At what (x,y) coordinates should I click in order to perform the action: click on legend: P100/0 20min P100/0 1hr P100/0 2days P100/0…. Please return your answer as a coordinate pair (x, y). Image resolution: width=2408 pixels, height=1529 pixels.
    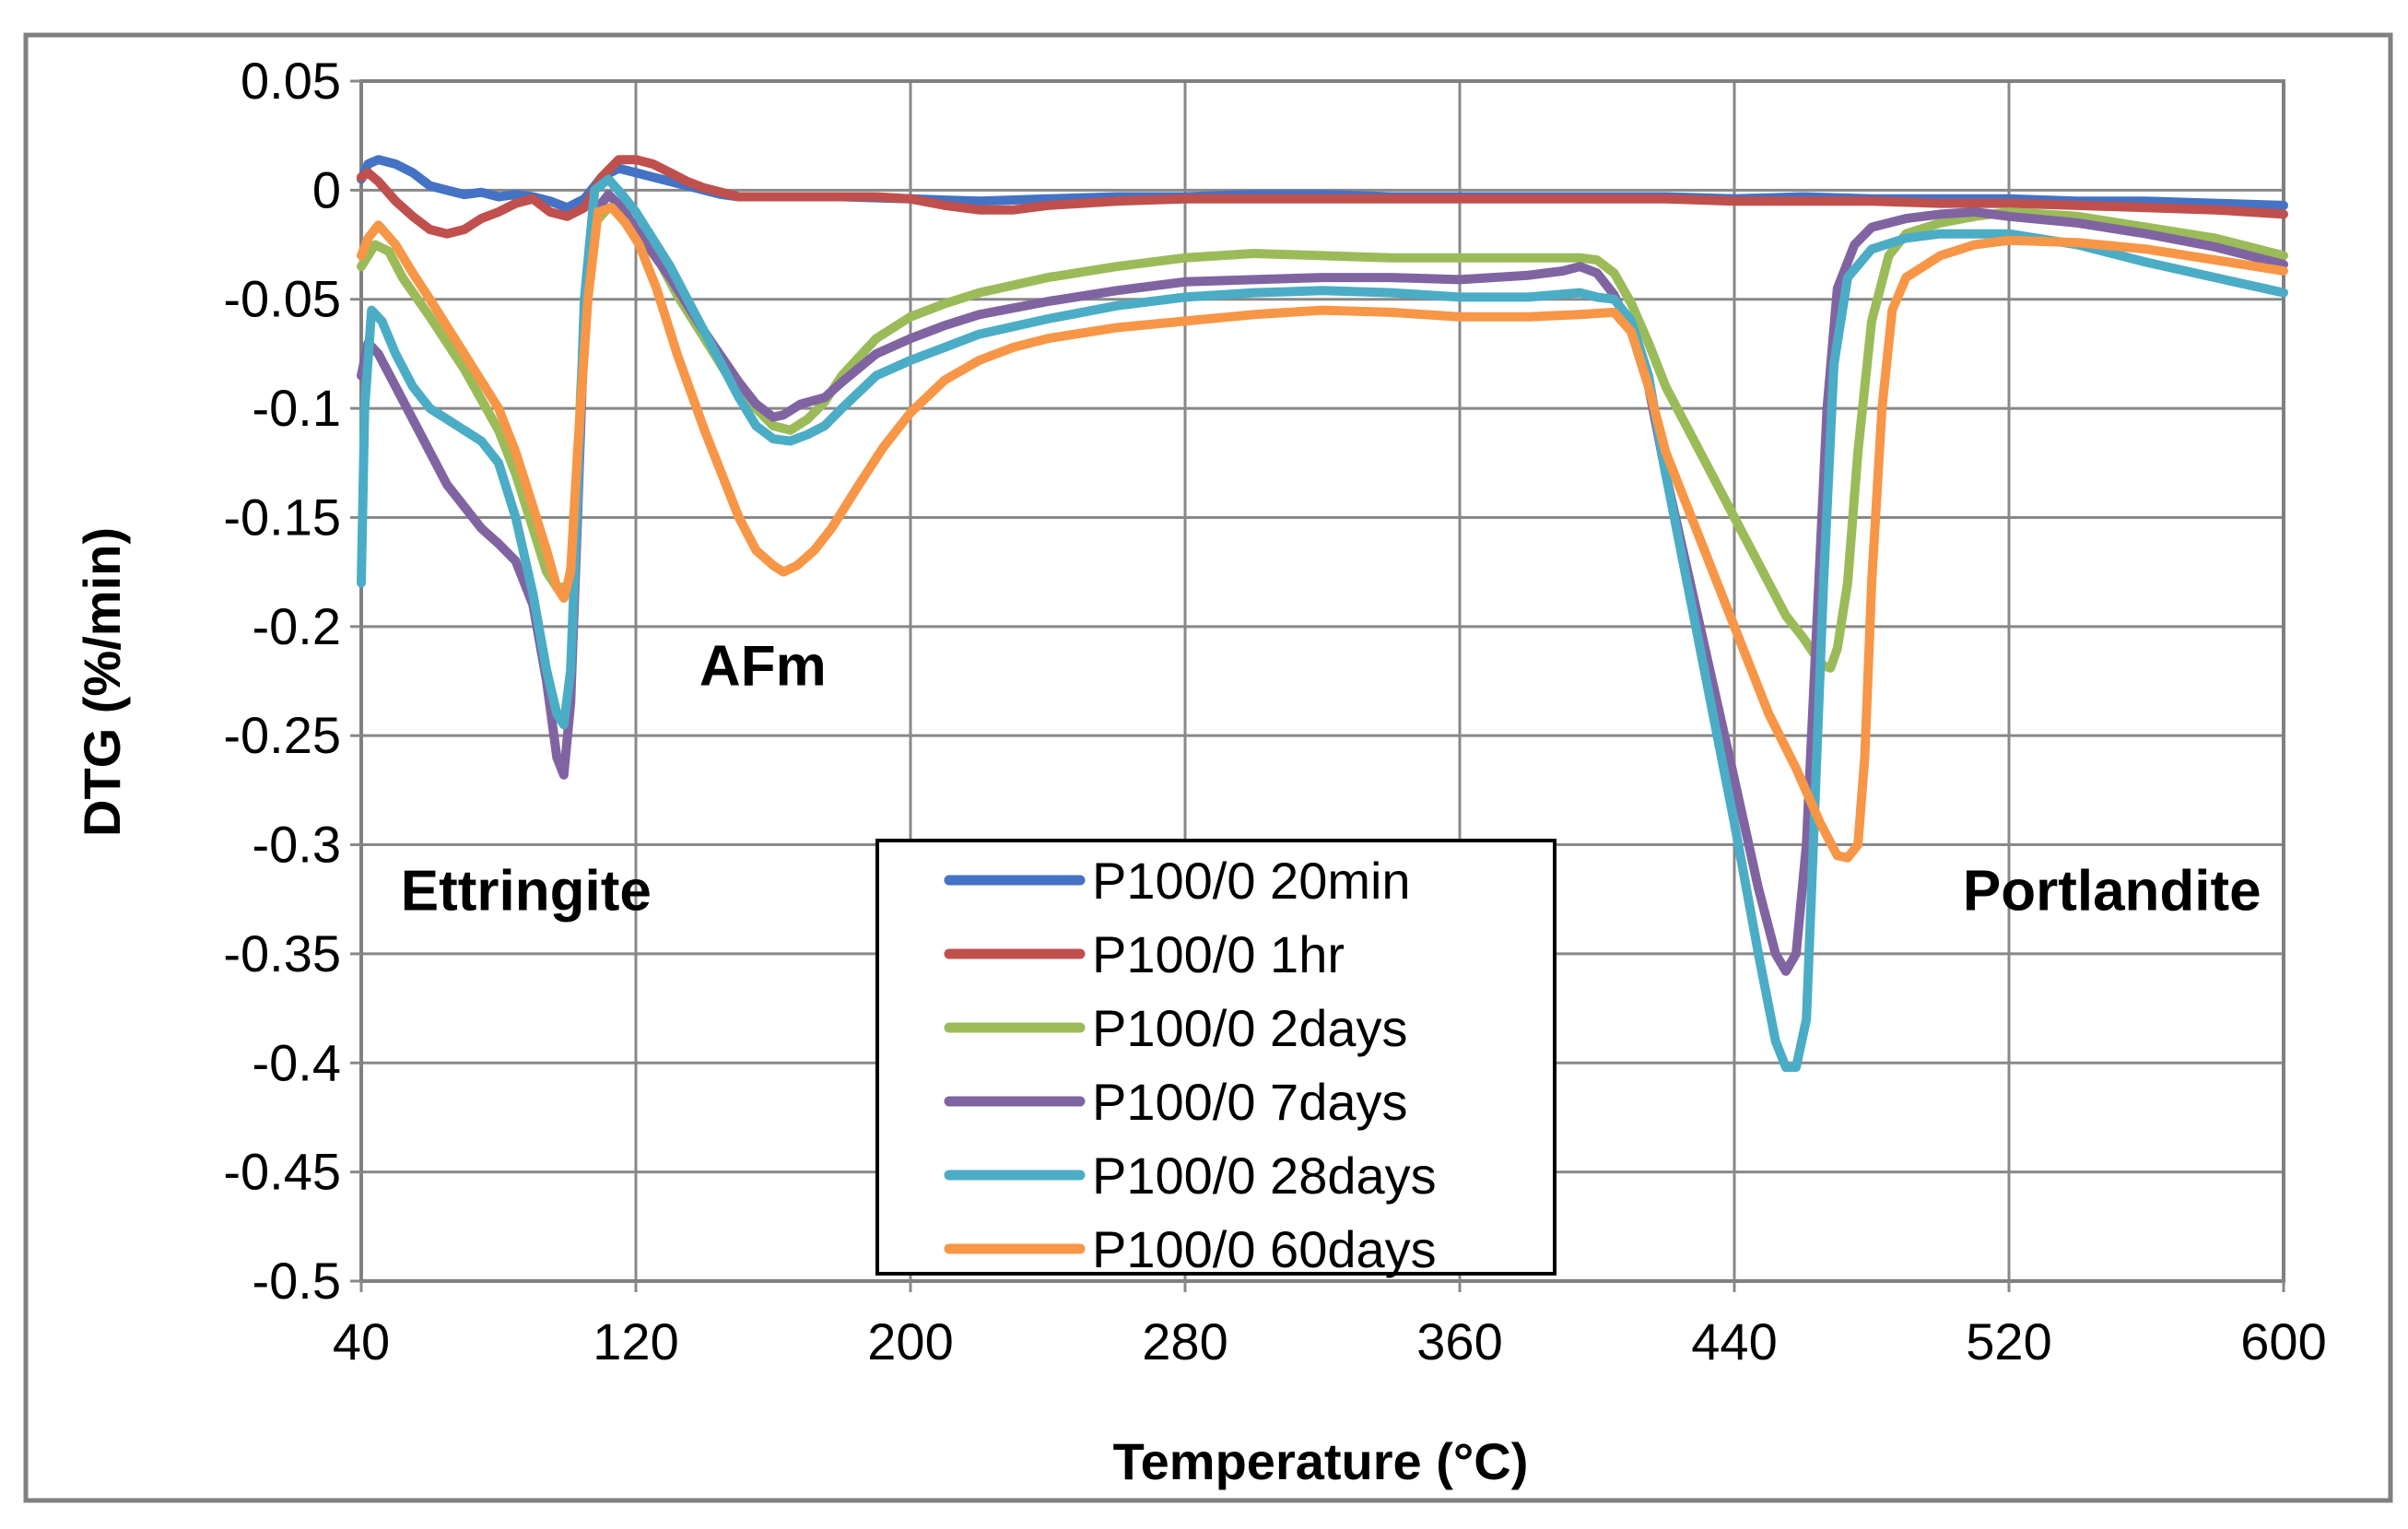
    Looking at the image, I should click on (1215, 1058).